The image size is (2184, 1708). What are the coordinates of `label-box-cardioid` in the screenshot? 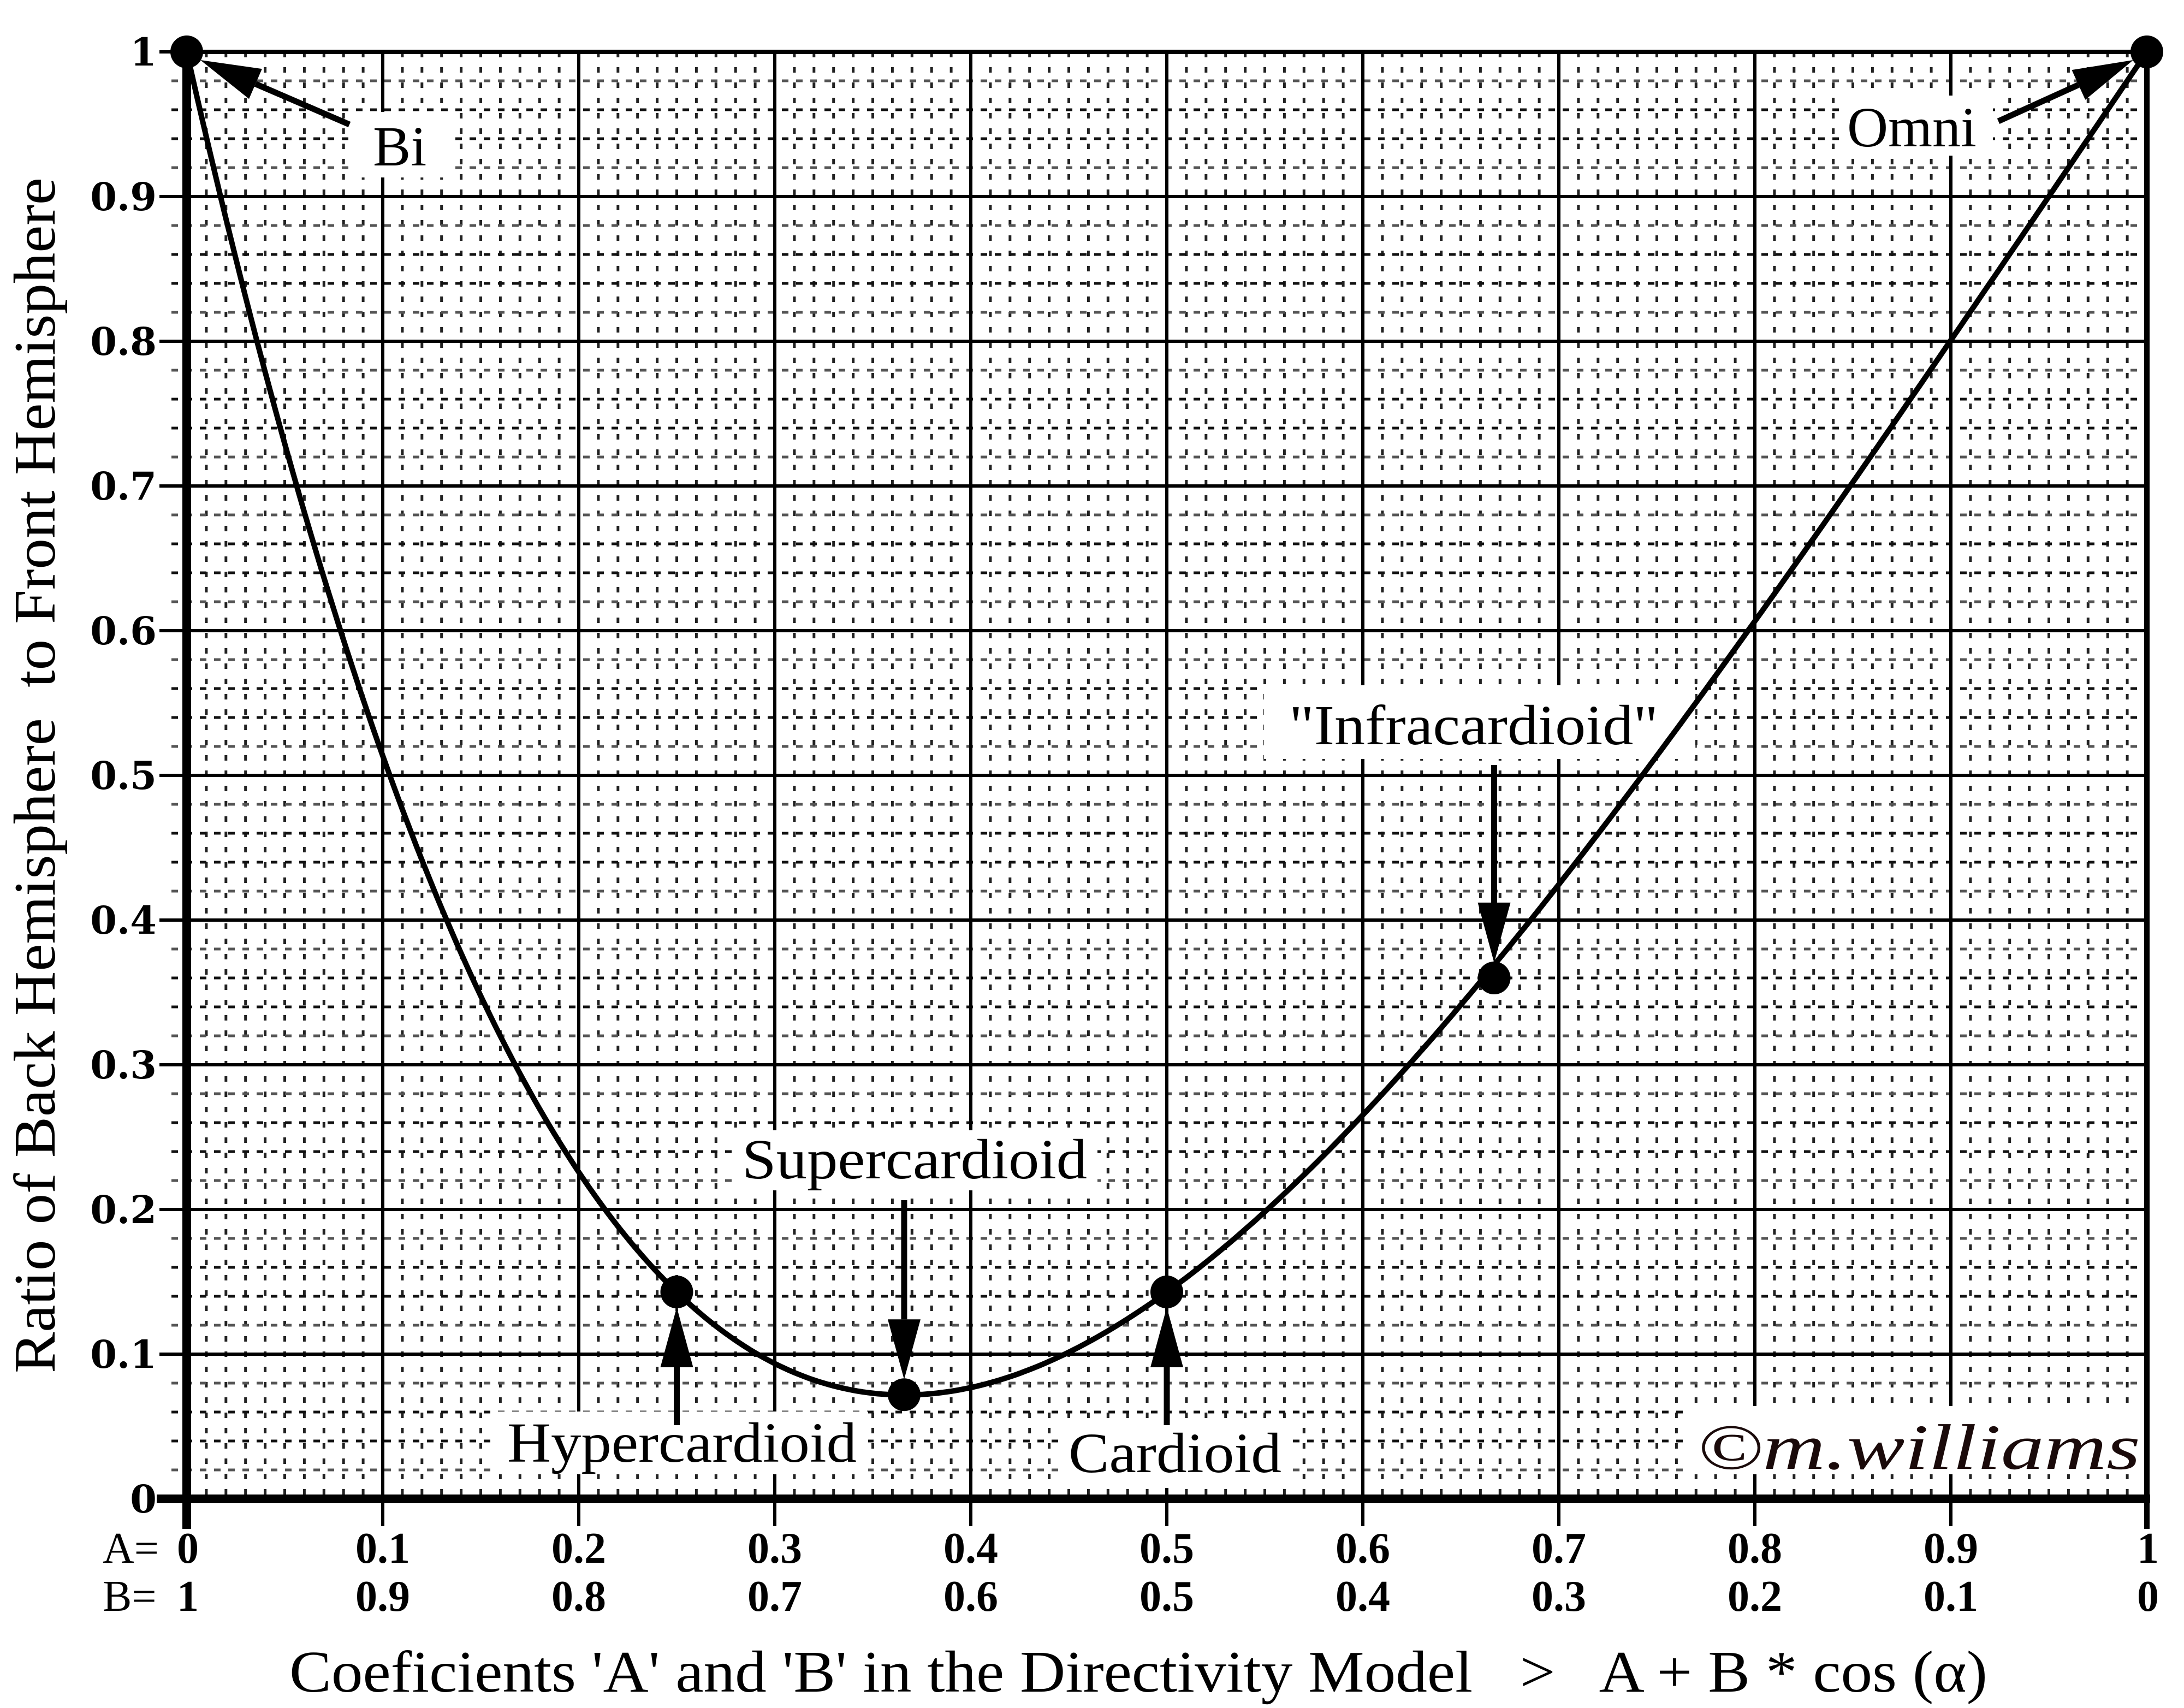 It's located at (1177, 1454).